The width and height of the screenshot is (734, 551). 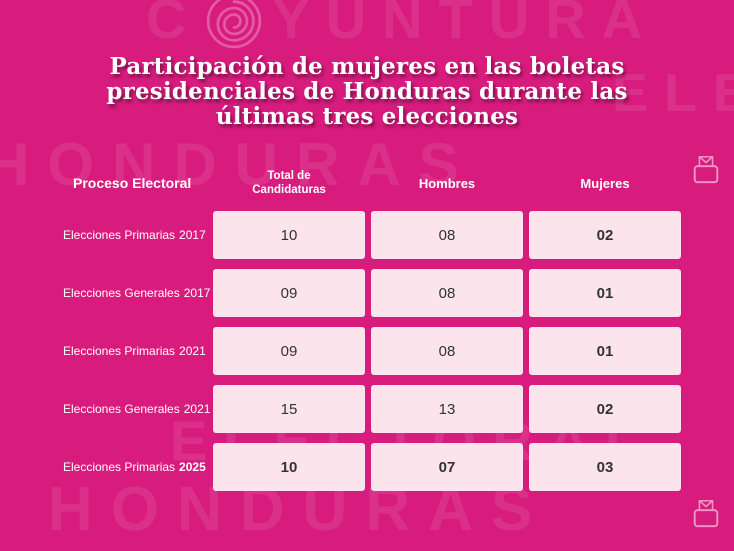 I want to click on row-label: Elecciones Generales 2017, so click(x=136, y=293).